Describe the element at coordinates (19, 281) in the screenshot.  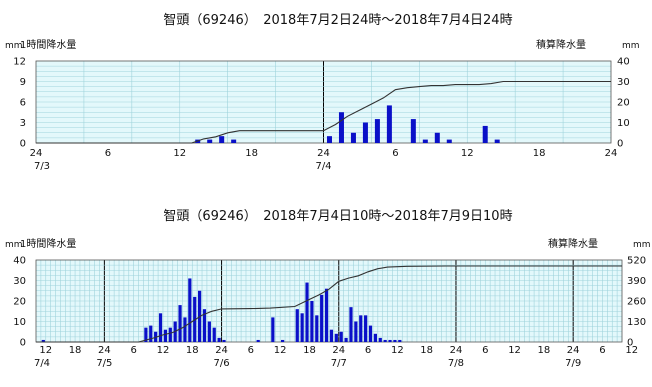
I see `left-axis-tick-label: 30` at that location.